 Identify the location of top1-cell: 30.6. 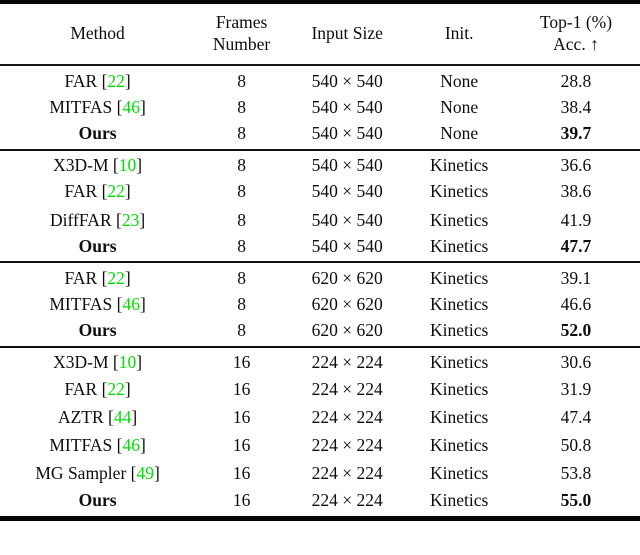
(575, 360).